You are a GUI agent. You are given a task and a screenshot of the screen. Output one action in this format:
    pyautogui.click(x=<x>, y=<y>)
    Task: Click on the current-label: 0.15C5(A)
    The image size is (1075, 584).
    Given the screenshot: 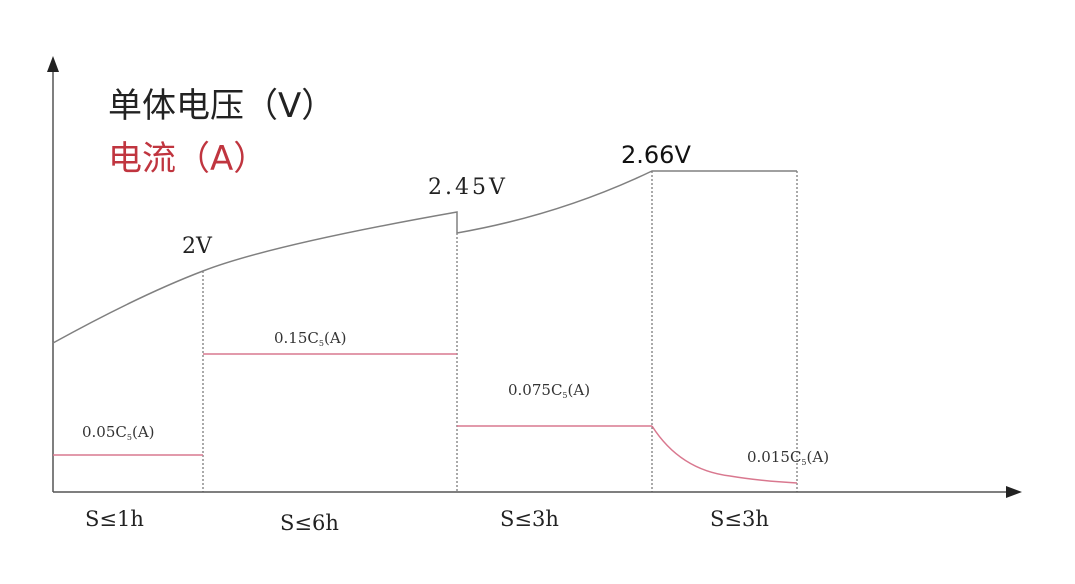 What is the action you would take?
    pyautogui.click(x=310, y=338)
    